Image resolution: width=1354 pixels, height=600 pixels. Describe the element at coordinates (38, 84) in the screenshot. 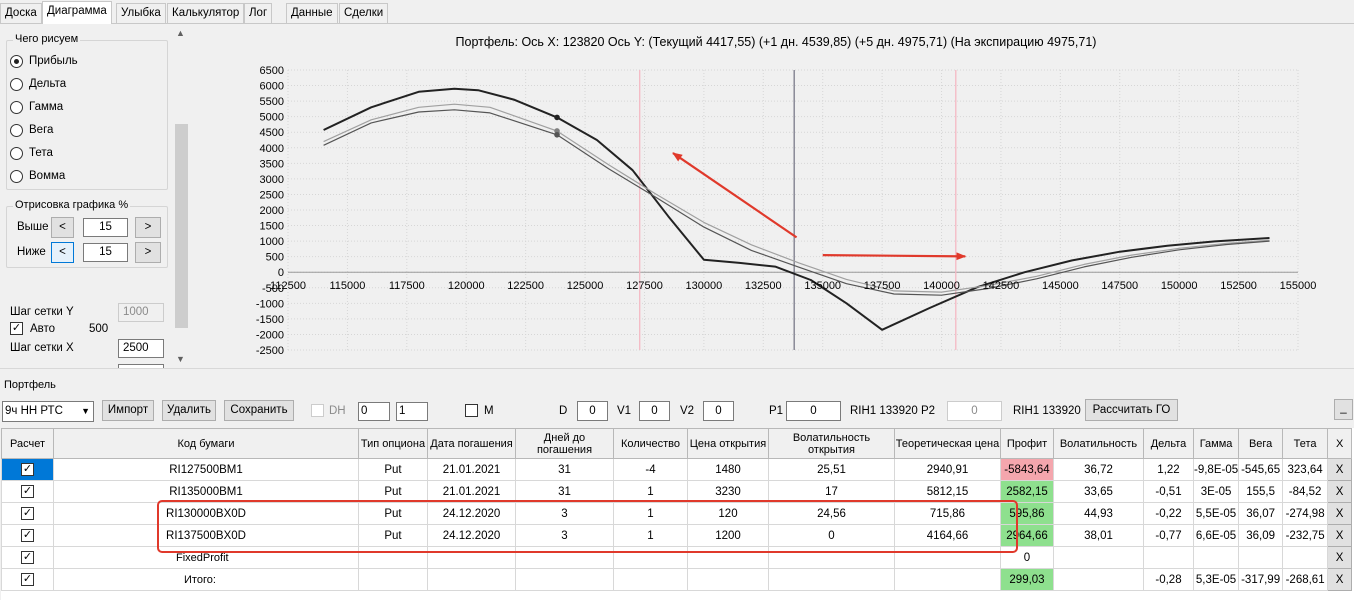

I see `radio-delta: Дельта` at that location.